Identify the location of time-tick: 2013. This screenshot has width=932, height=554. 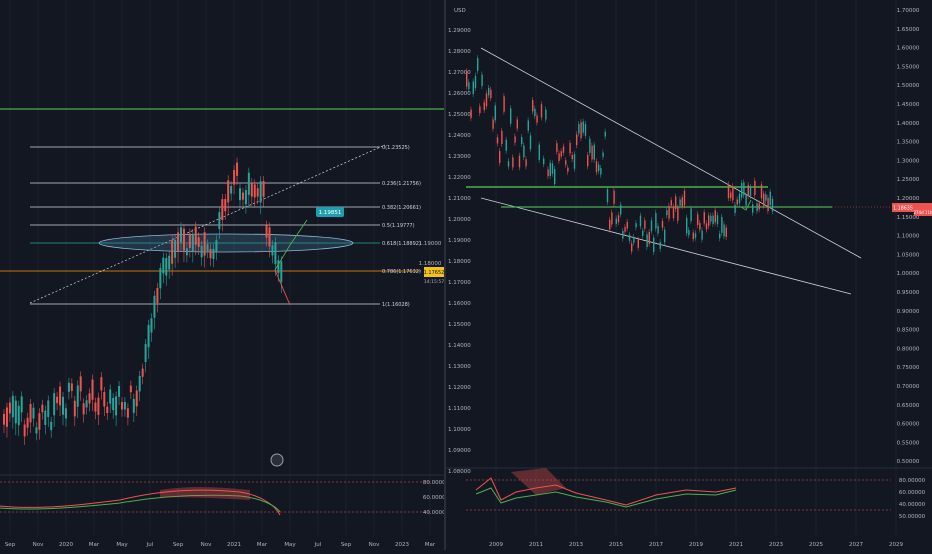
(576, 545).